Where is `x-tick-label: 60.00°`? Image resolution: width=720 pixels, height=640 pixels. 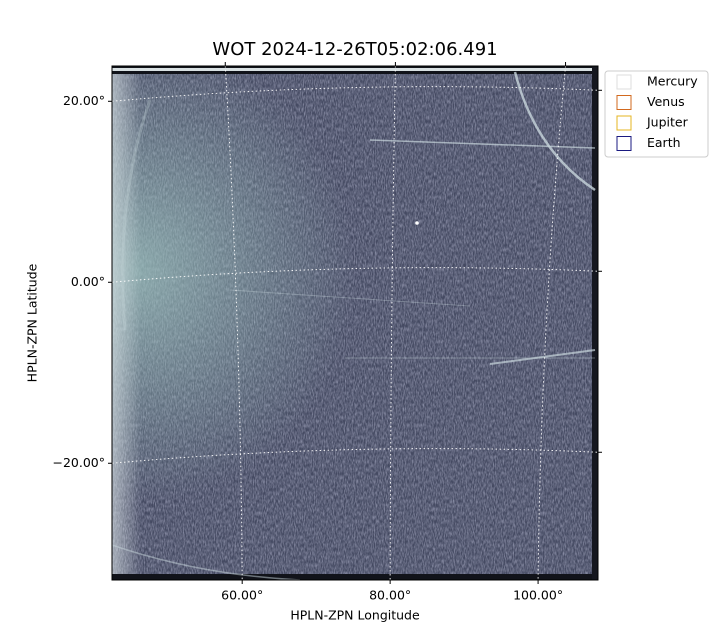 x-tick-label: 60.00° is located at coordinates (242, 595).